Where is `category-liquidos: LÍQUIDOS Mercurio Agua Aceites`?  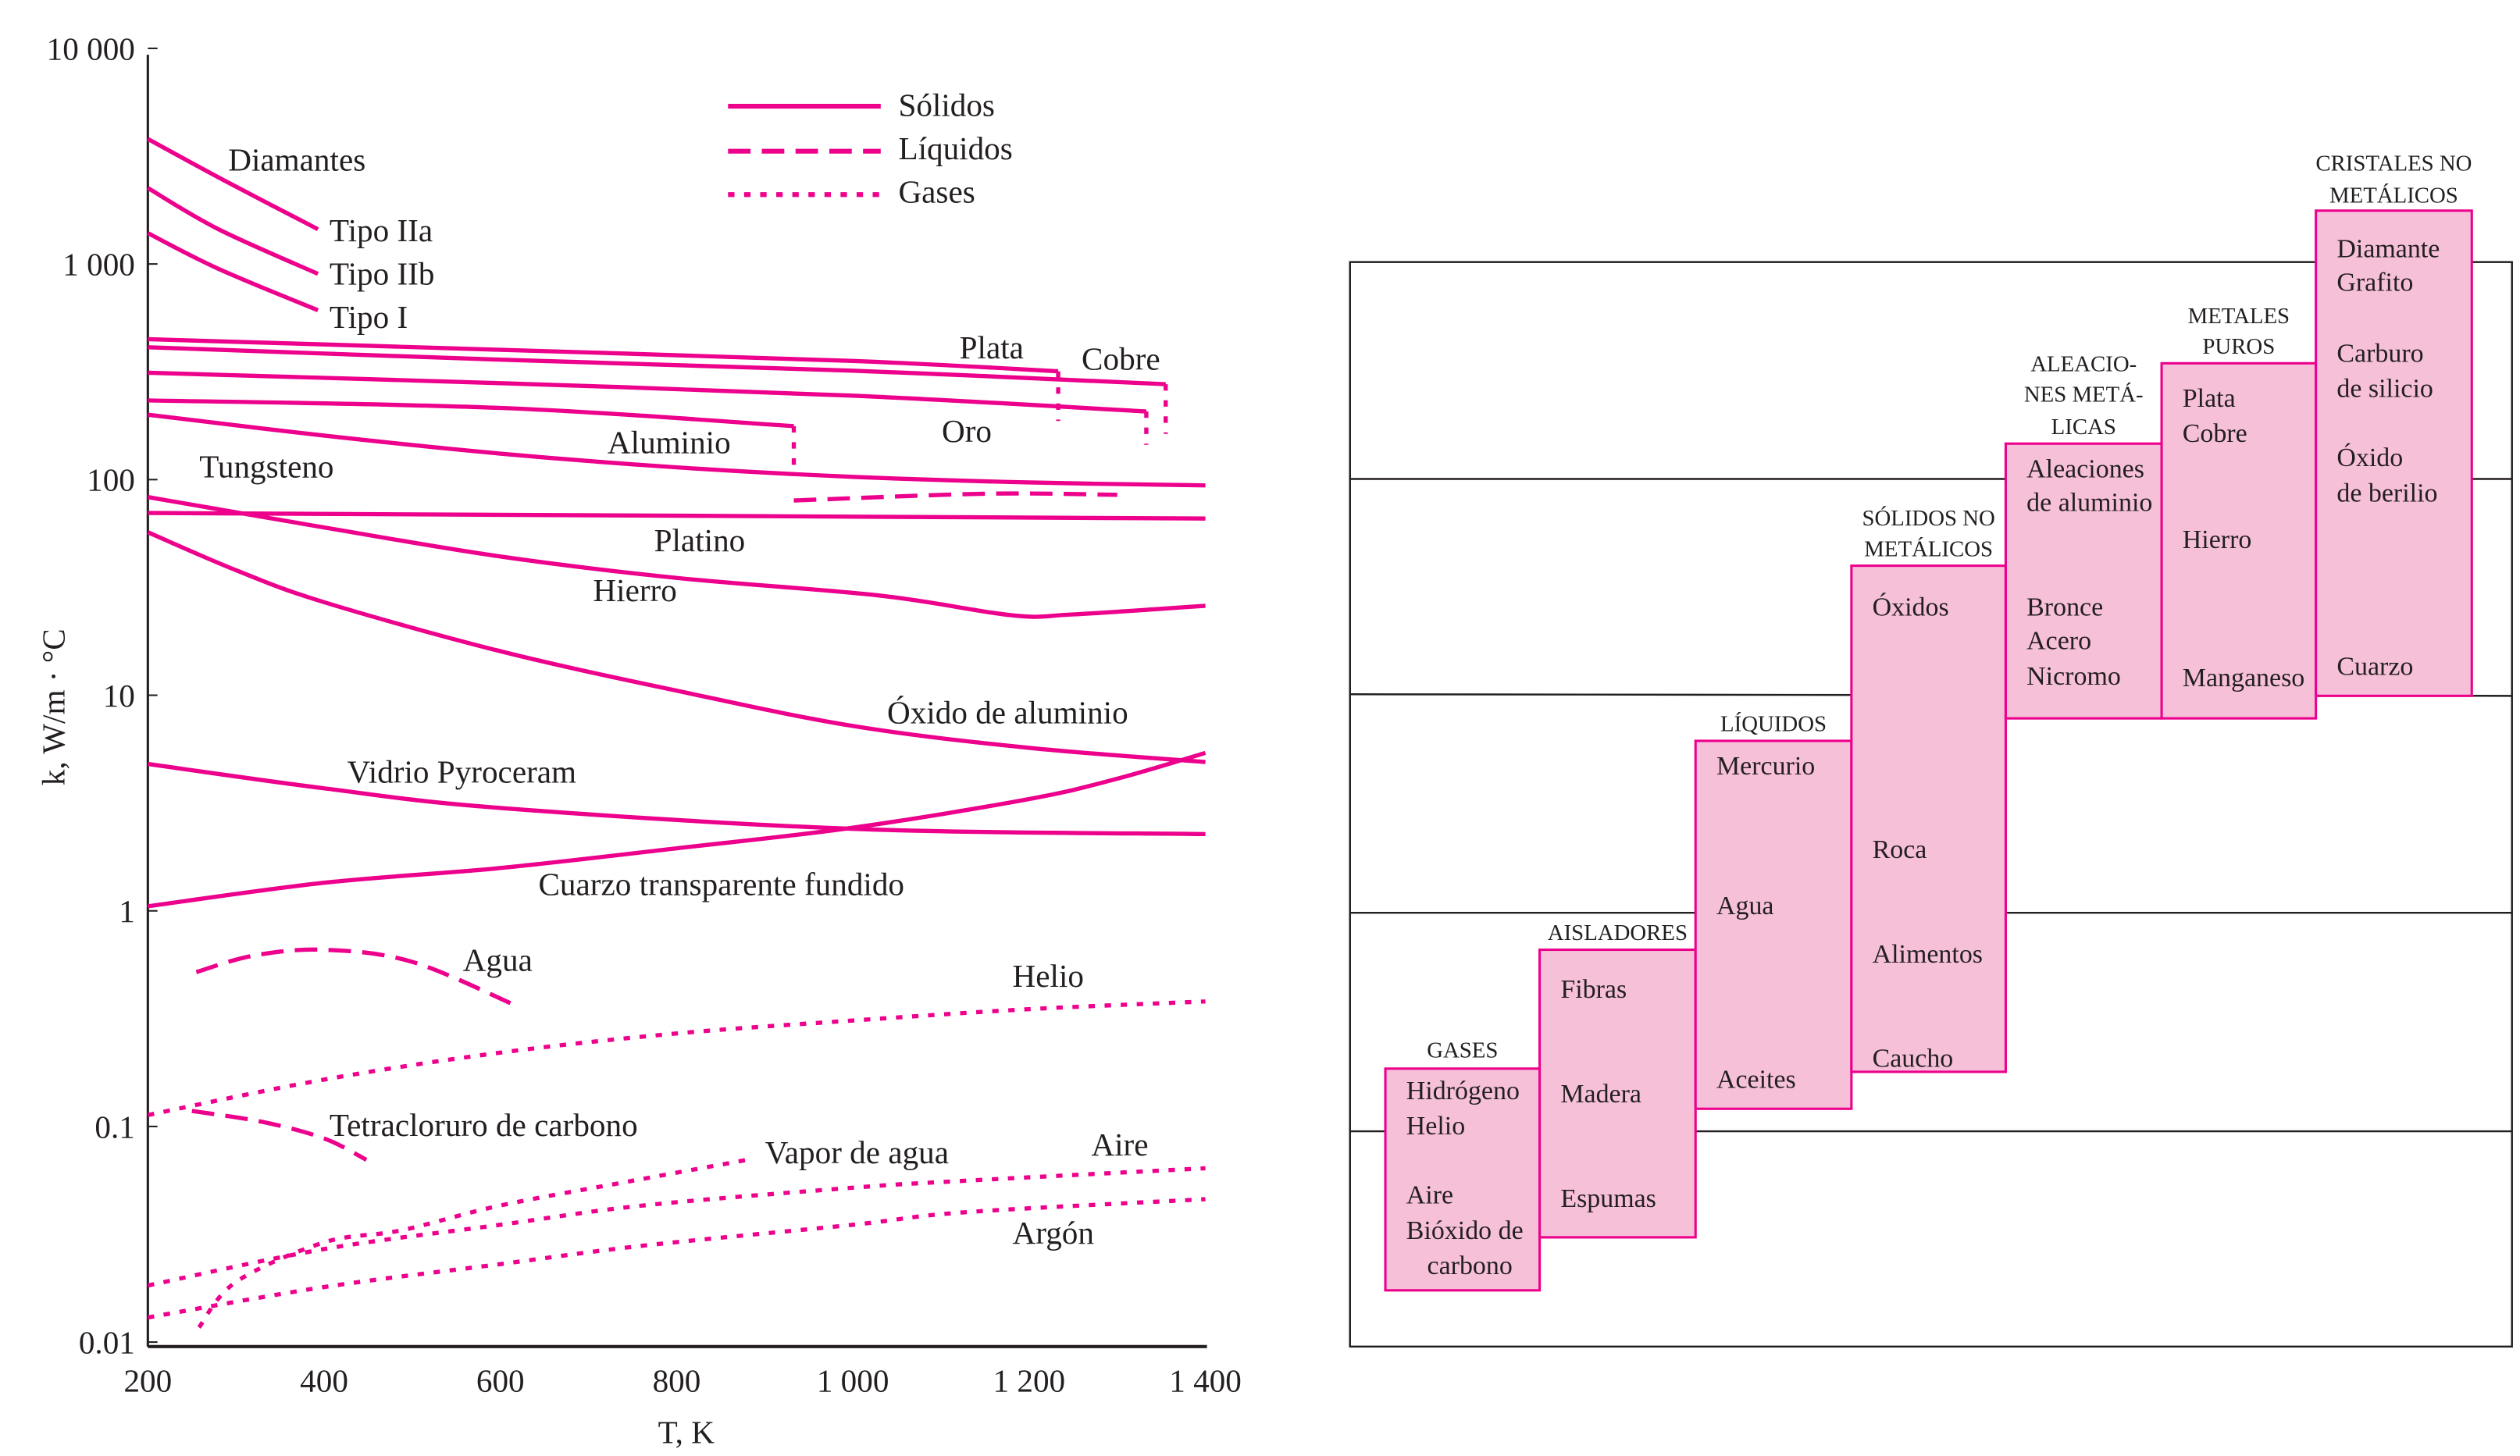
category-liquidos: LÍQUIDOS Mercurio Agua Aceites is located at coordinates (1773, 911).